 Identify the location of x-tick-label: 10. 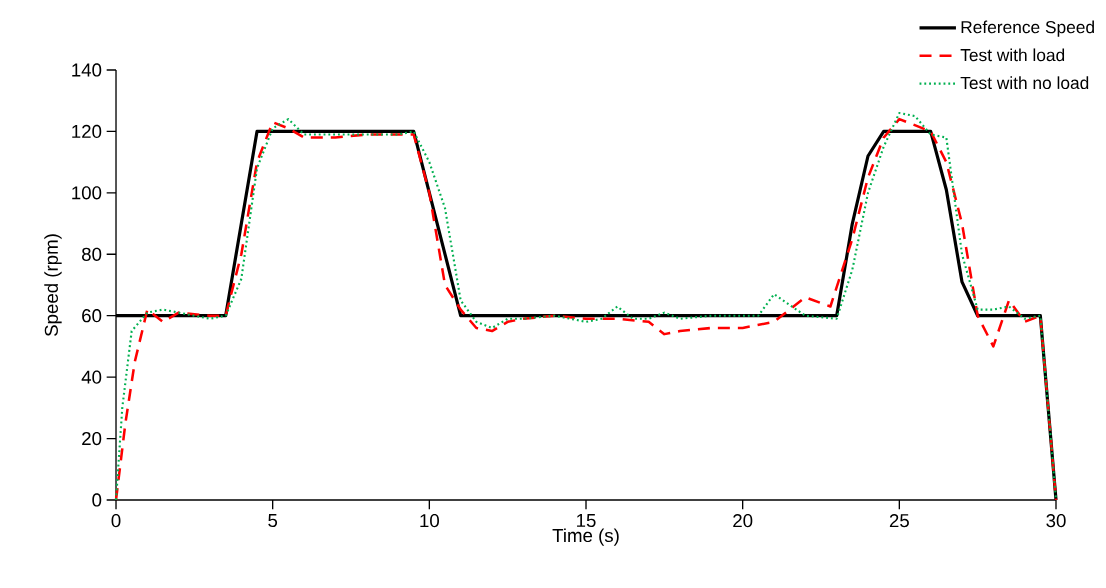
(429, 521).